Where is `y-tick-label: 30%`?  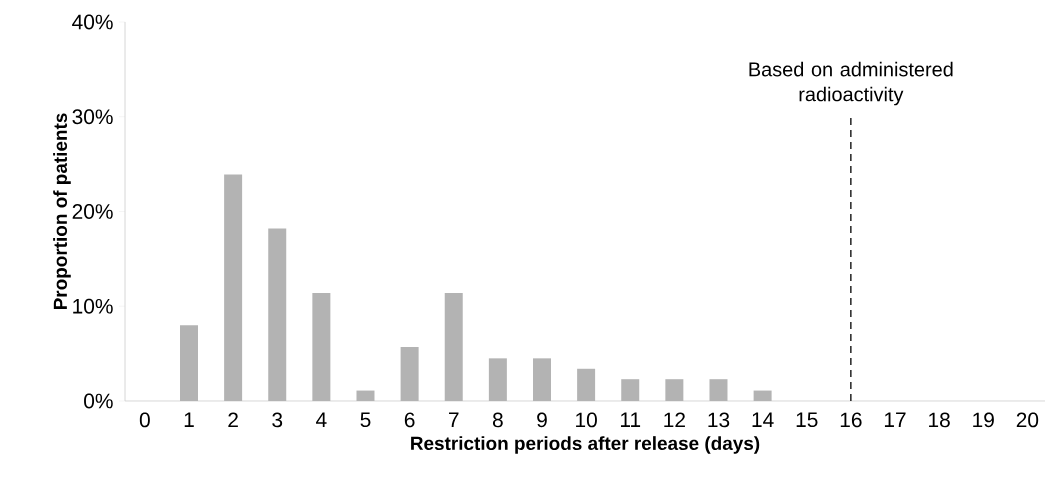
y-tick-label: 30% is located at coordinates (92, 117).